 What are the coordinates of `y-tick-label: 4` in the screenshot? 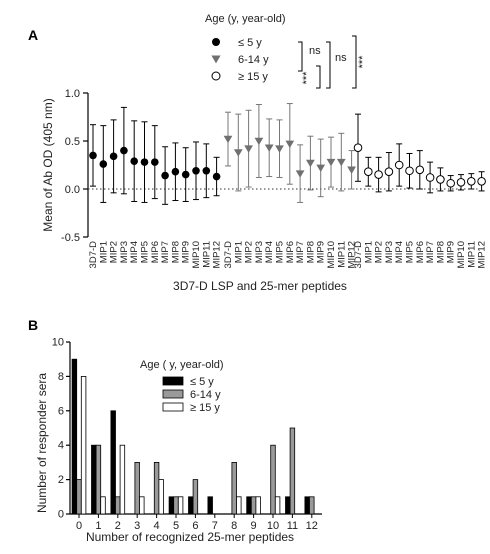 It's located at (61, 446).